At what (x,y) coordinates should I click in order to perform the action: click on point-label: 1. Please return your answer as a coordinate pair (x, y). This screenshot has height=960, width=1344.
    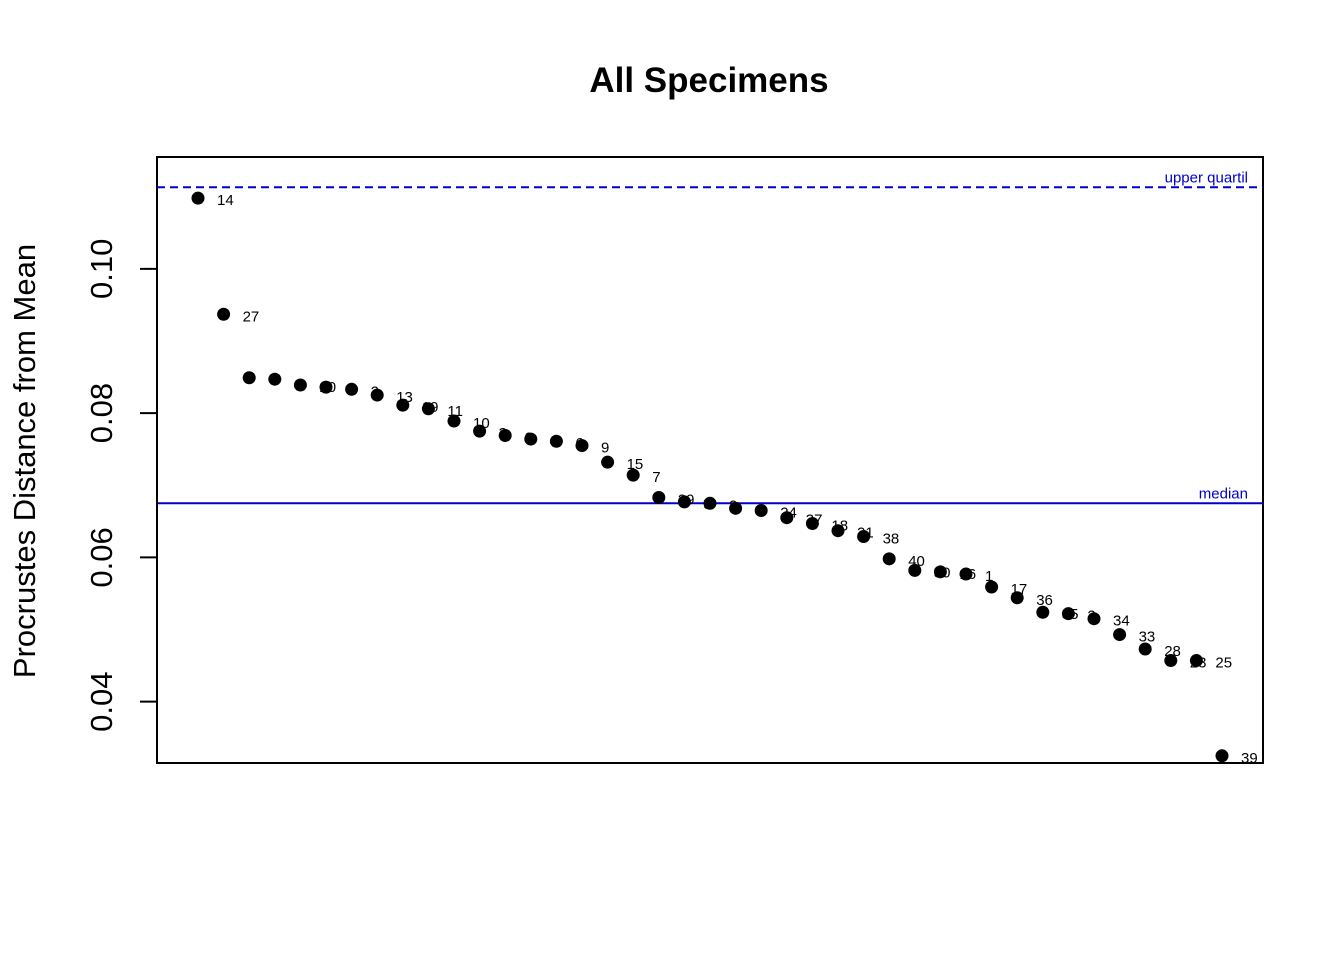
    Looking at the image, I should click on (989, 576).